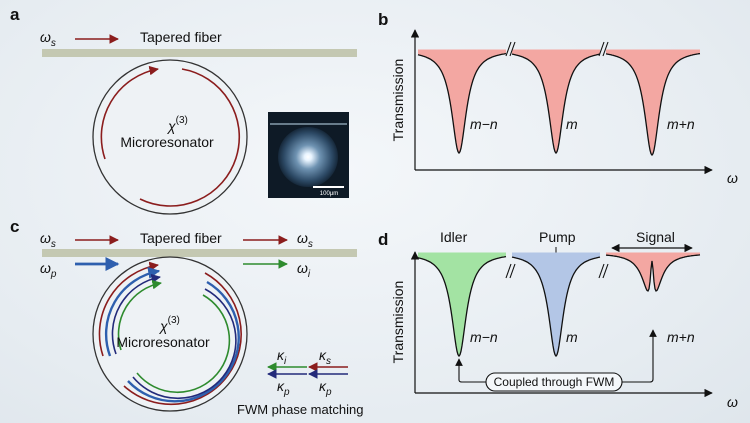 The image size is (750, 423). I want to click on panel-b-y-label: Transmission, so click(398, 100).